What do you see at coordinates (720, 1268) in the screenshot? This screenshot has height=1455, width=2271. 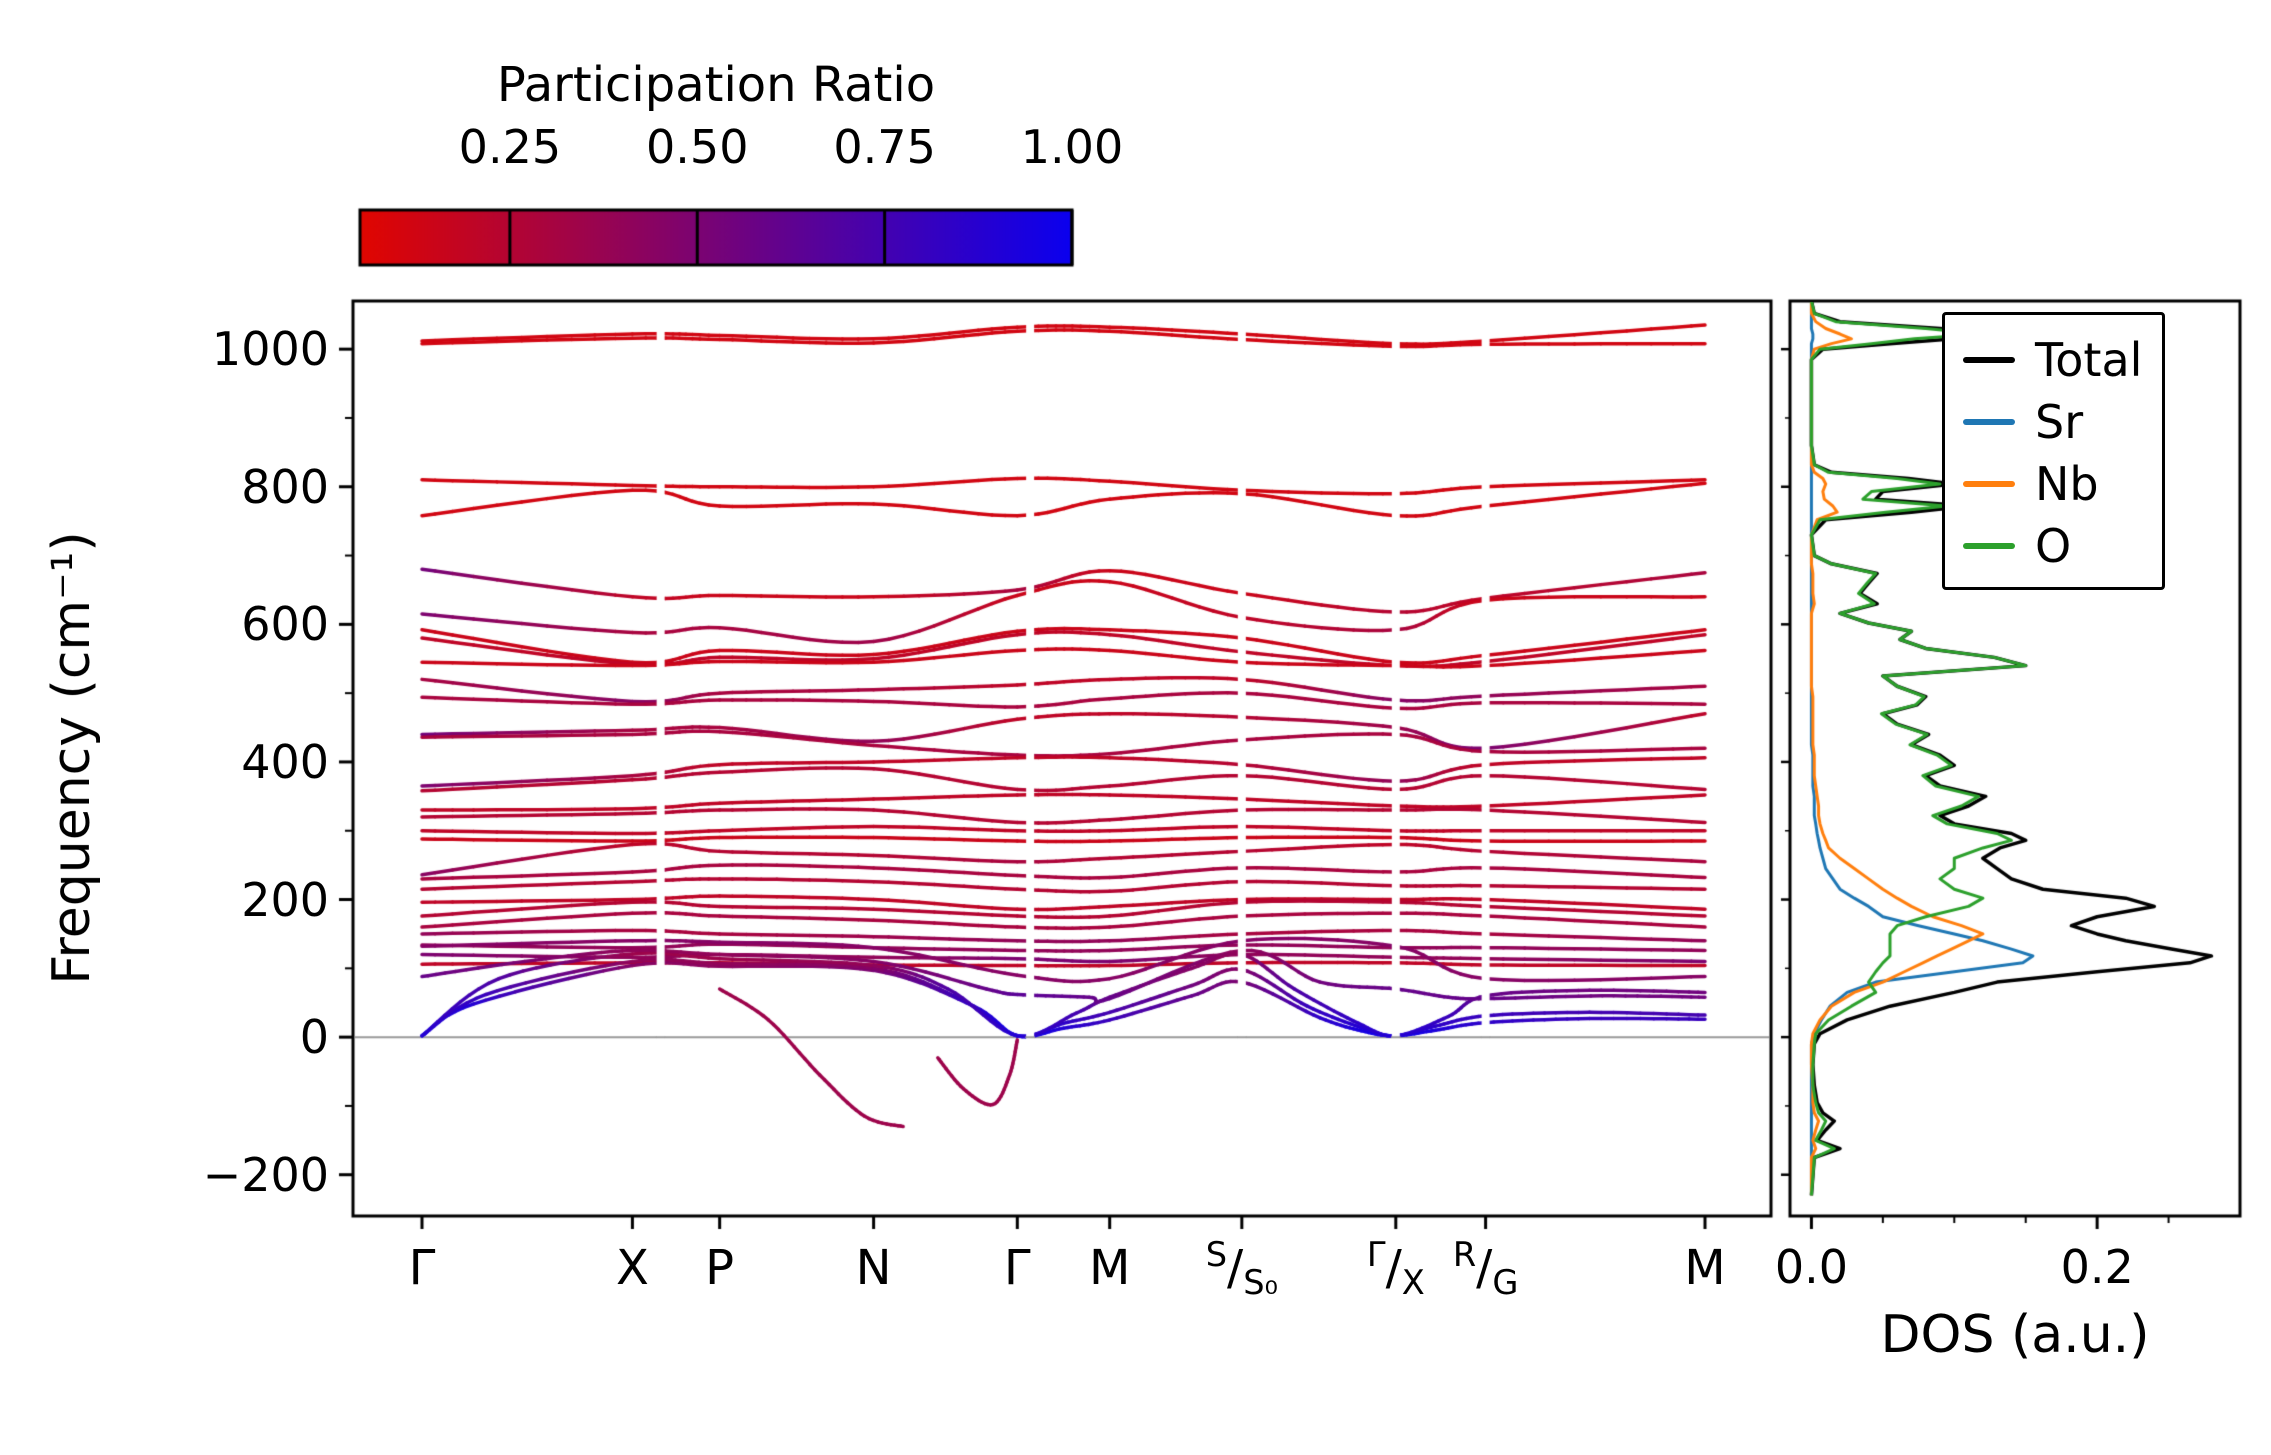 I see `kpoint-label-2: P` at bounding box center [720, 1268].